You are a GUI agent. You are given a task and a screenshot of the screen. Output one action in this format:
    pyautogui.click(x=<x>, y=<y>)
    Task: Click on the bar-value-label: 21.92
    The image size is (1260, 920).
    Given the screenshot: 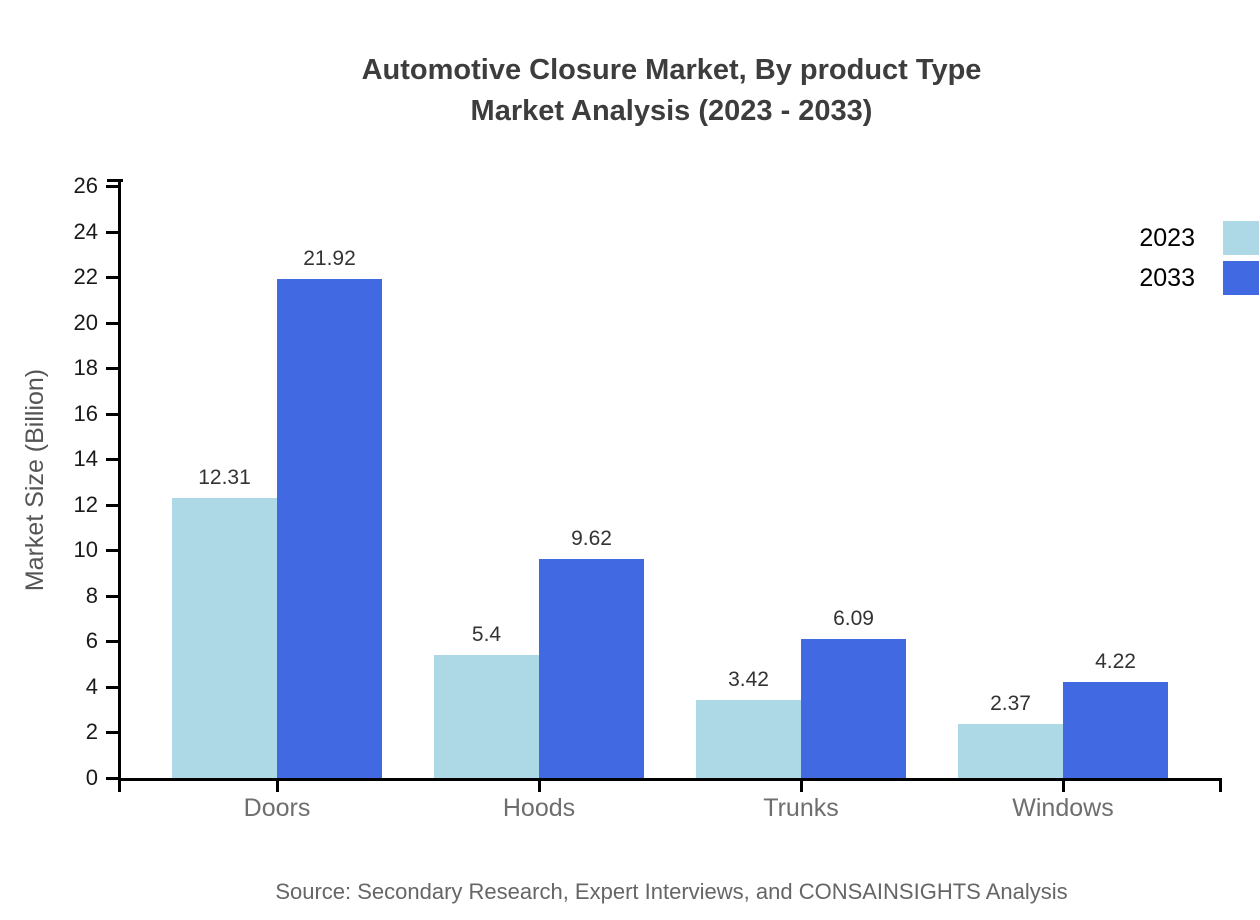 What is the action you would take?
    pyautogui.click(x=329, y=258)
    